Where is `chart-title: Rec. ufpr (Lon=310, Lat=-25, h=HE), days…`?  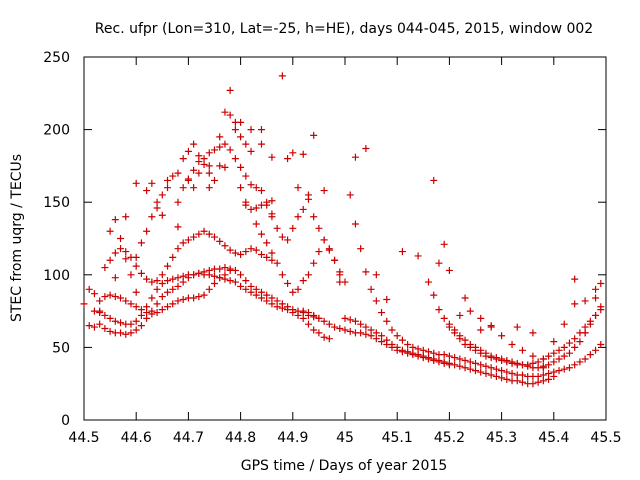 chart-title: Rec. ufpr (Lon=310, Lat=-25, h=HE), days… is located at coordinates (344, 29).